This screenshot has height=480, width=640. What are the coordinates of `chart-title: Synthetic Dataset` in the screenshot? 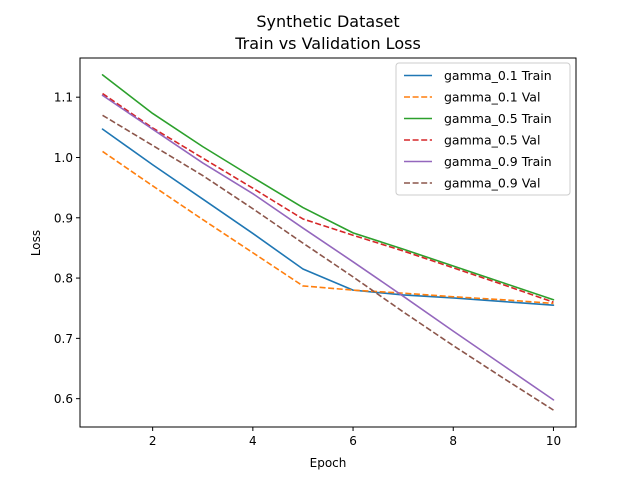 It's located at (327, 21).